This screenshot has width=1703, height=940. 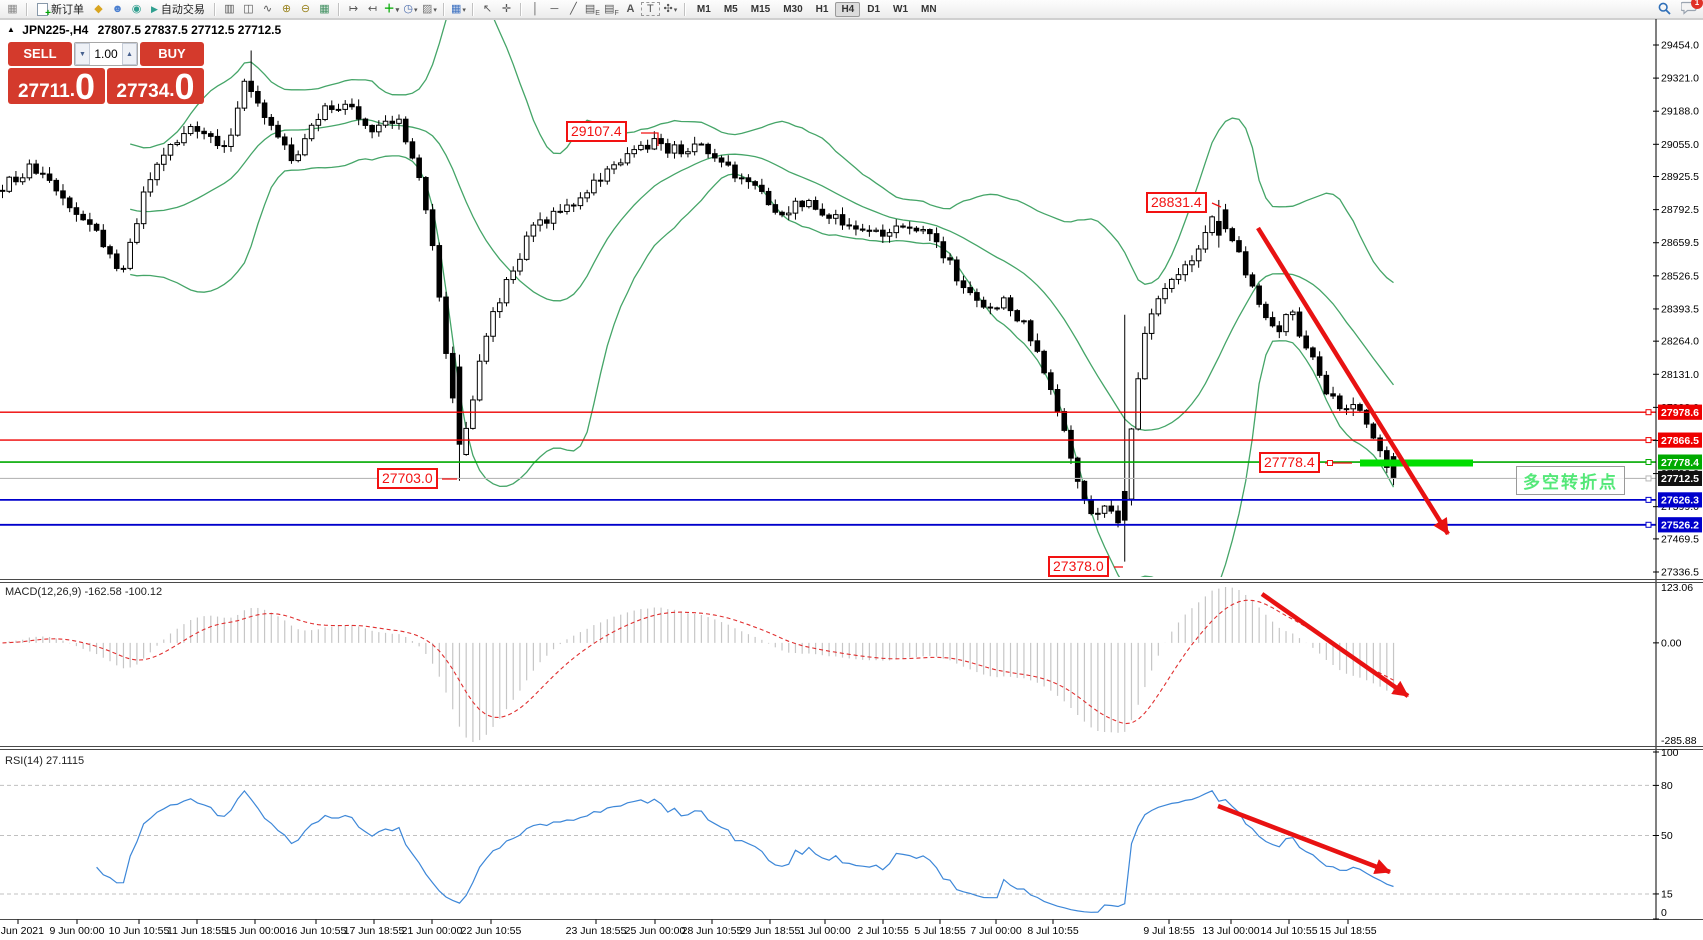 What do you see at coordinates (1679, 741) in the screenshot?
I see `svg-text: -285.88` at bounding box center [1679, 741].